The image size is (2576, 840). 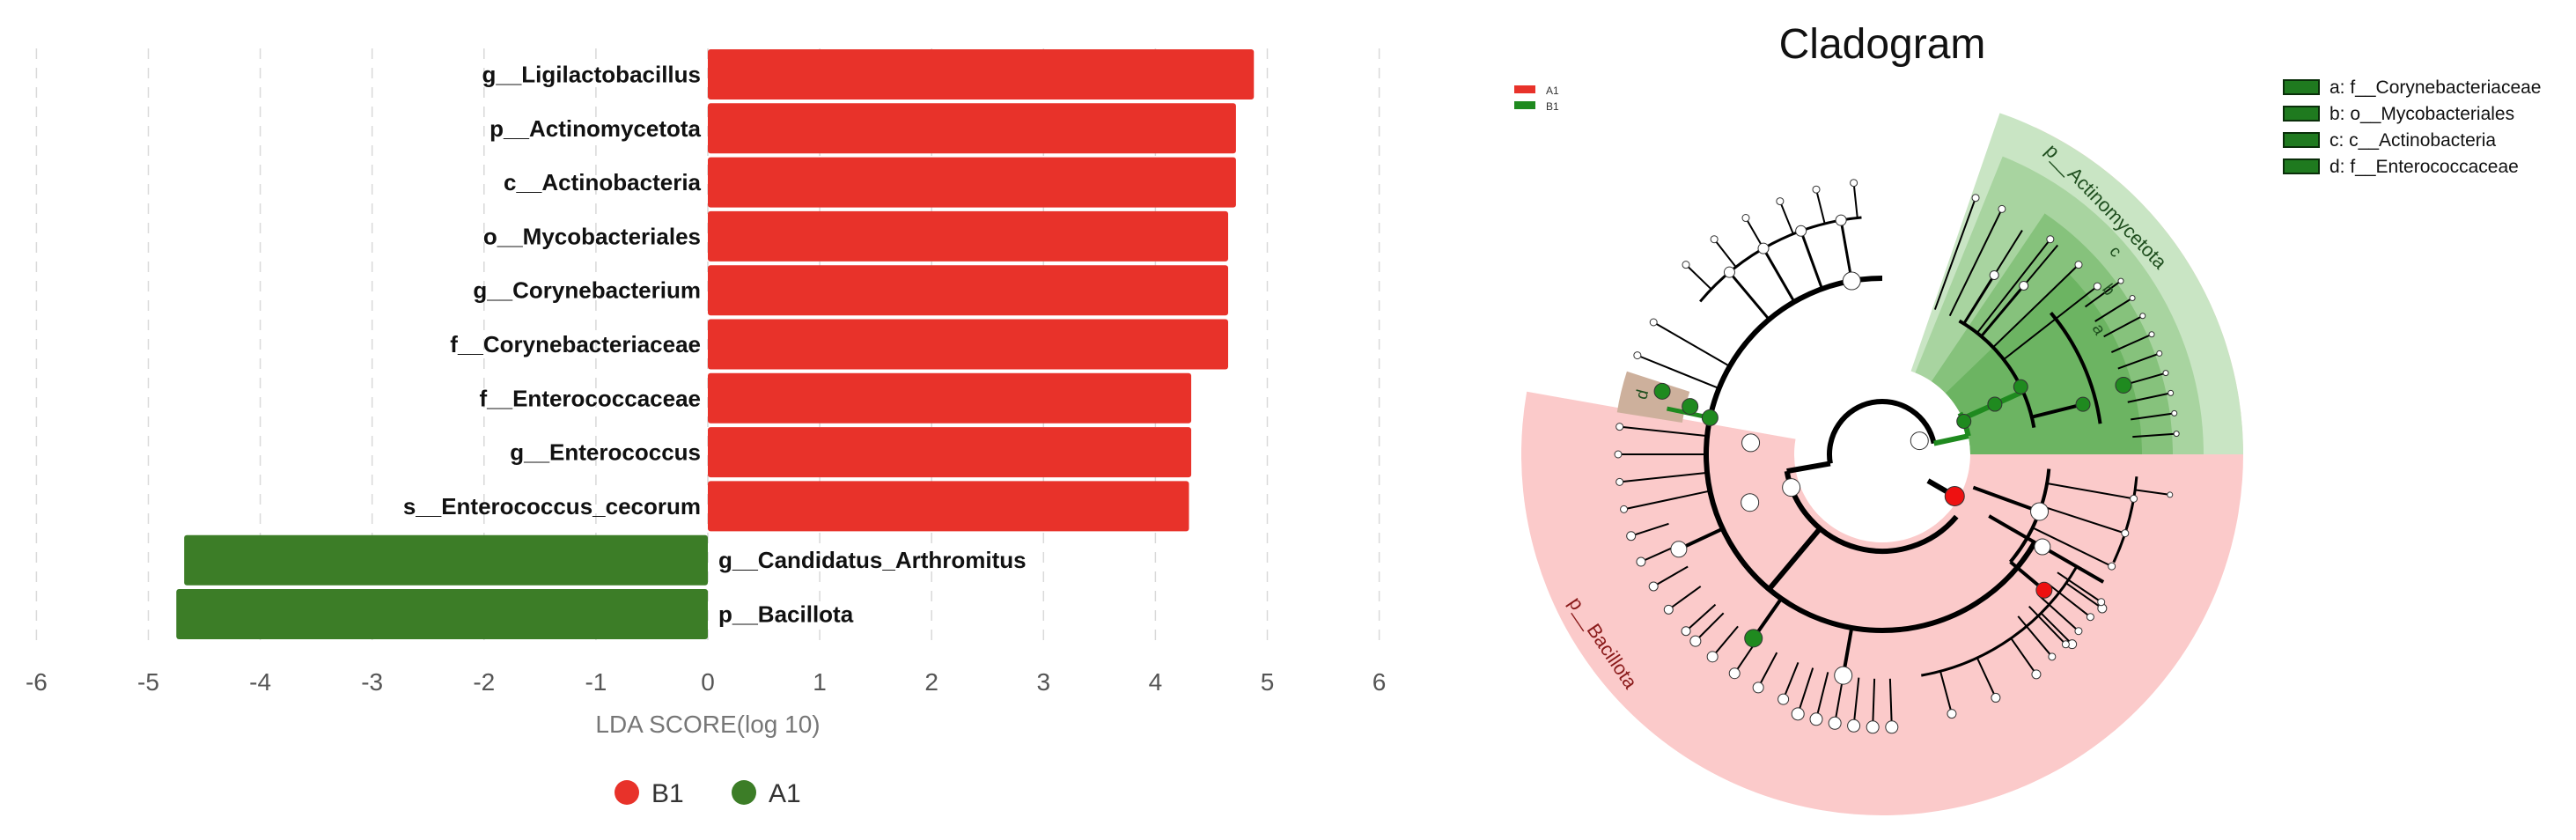 I want to click on x-tick-label: 3, so click(x=1044, y=682).